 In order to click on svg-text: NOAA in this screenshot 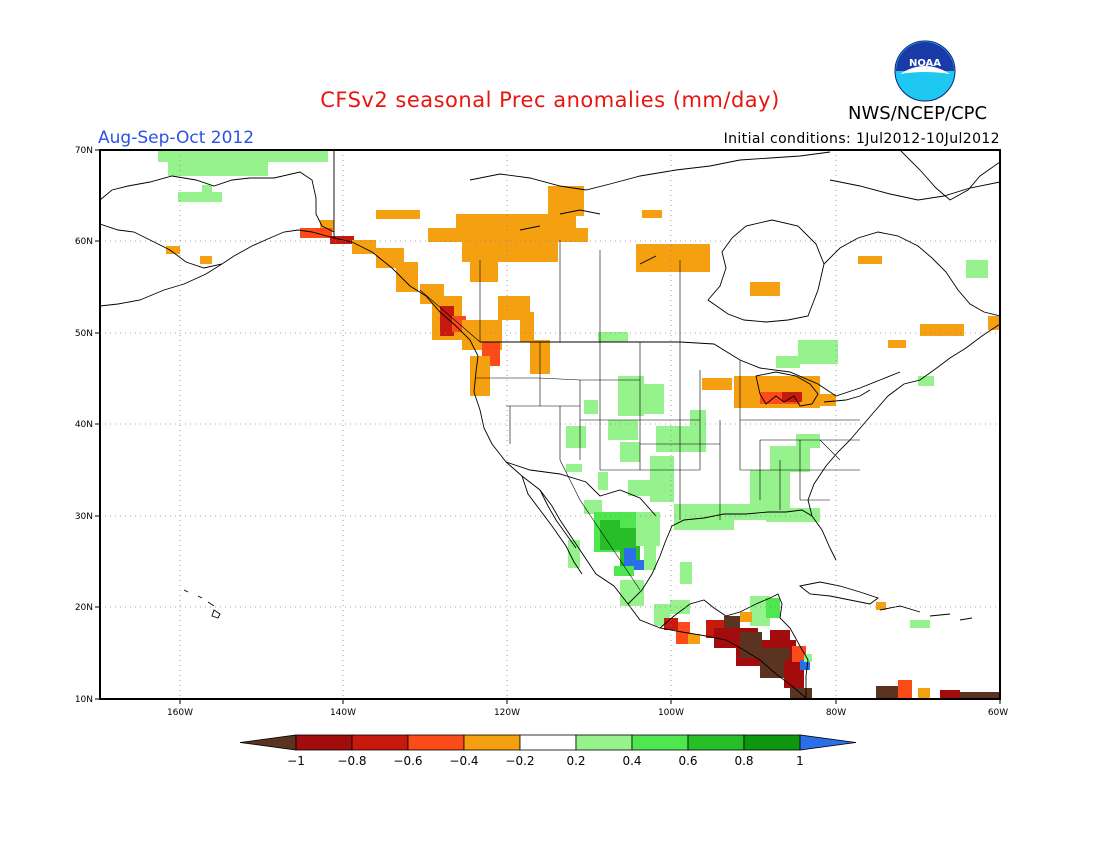, I will do `click(925, 63)`.